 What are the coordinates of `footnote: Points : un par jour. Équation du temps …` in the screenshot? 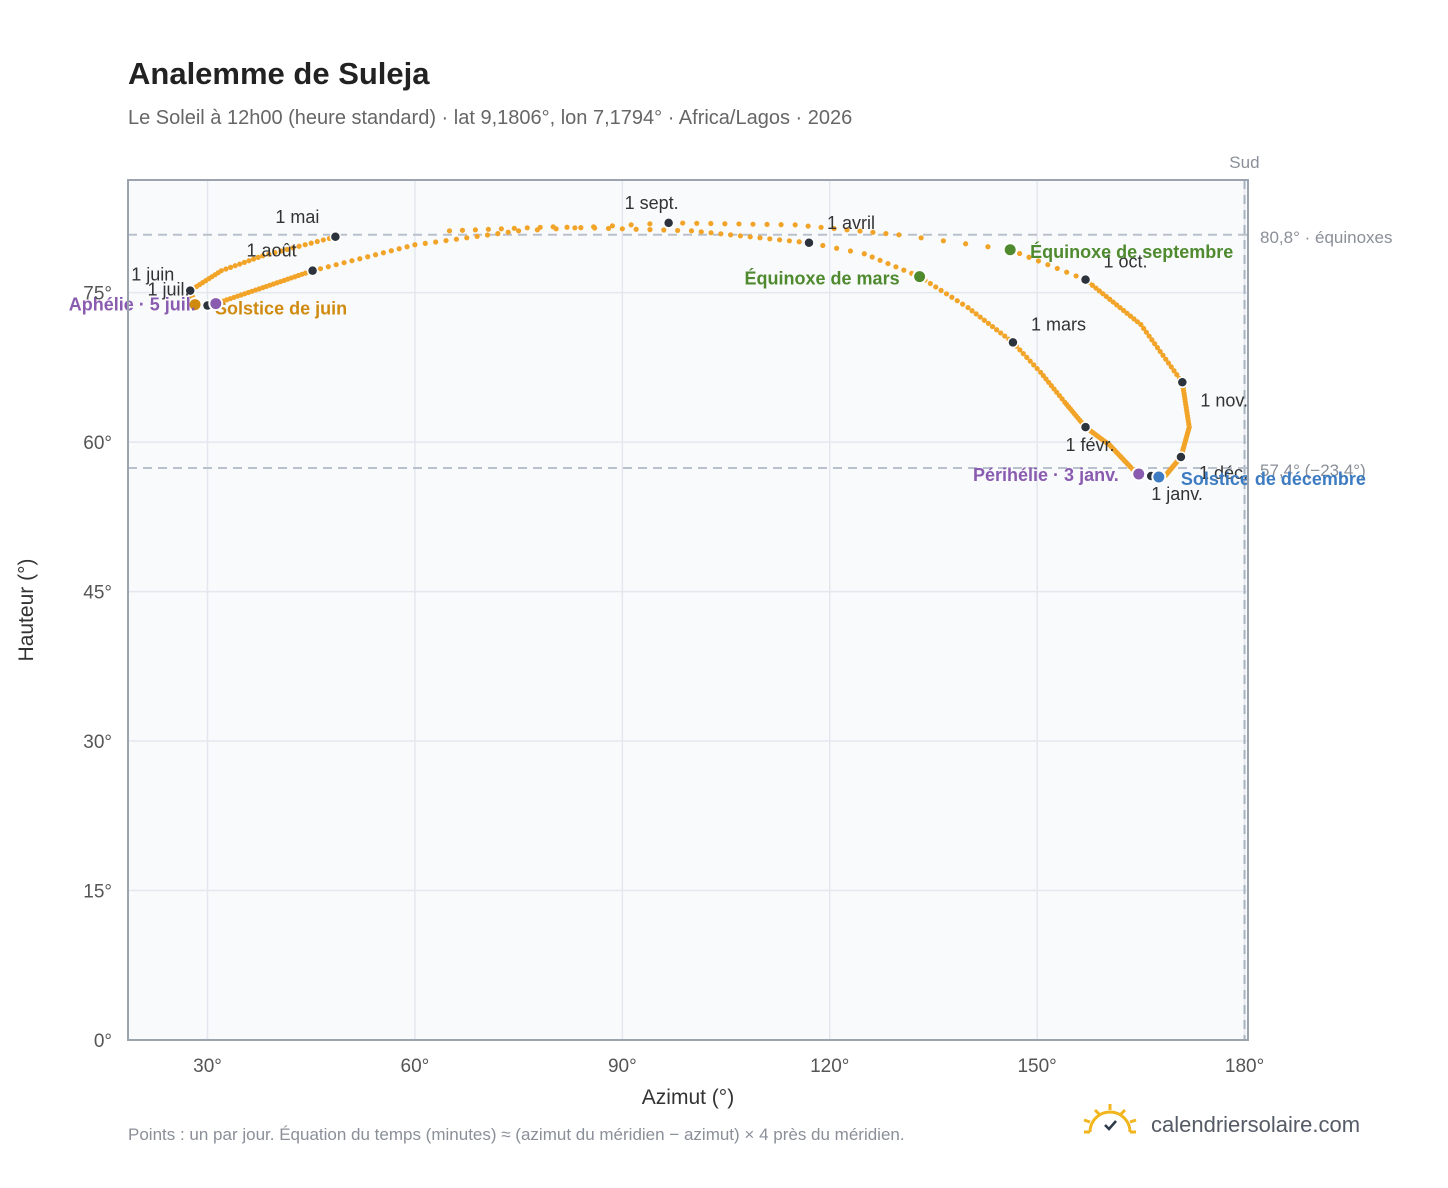 It's located at (516, 1134).